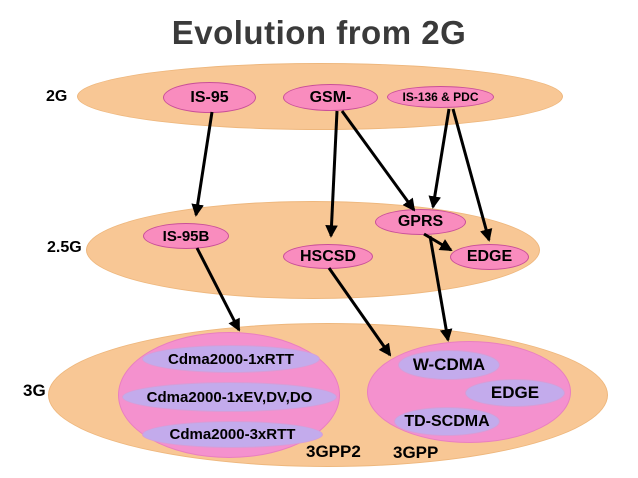 The image size is (638, 478). I want to click on slide-title: Evolution from 2G, so click(319, 32).